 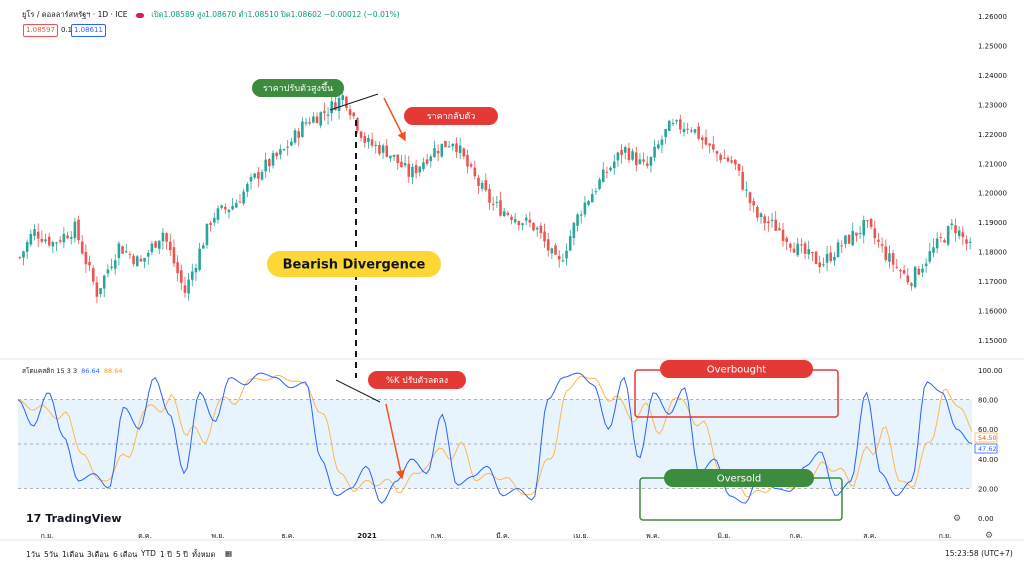 I want to click on d-value: 88.64, so click(x=113, y=371).